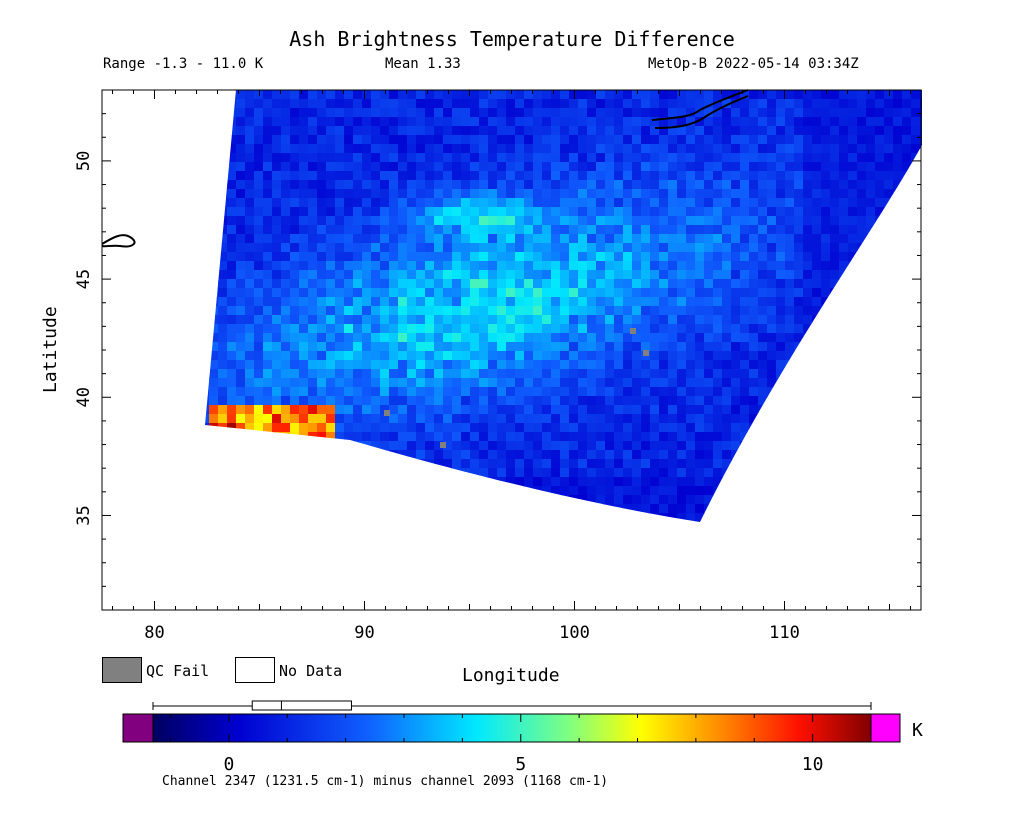 This screenshot has height=813, width=1024. What do you see at coordinates (122, 670) in the screenshot?
I see `qc-fail-swatch` at bounding box center [122, 670].